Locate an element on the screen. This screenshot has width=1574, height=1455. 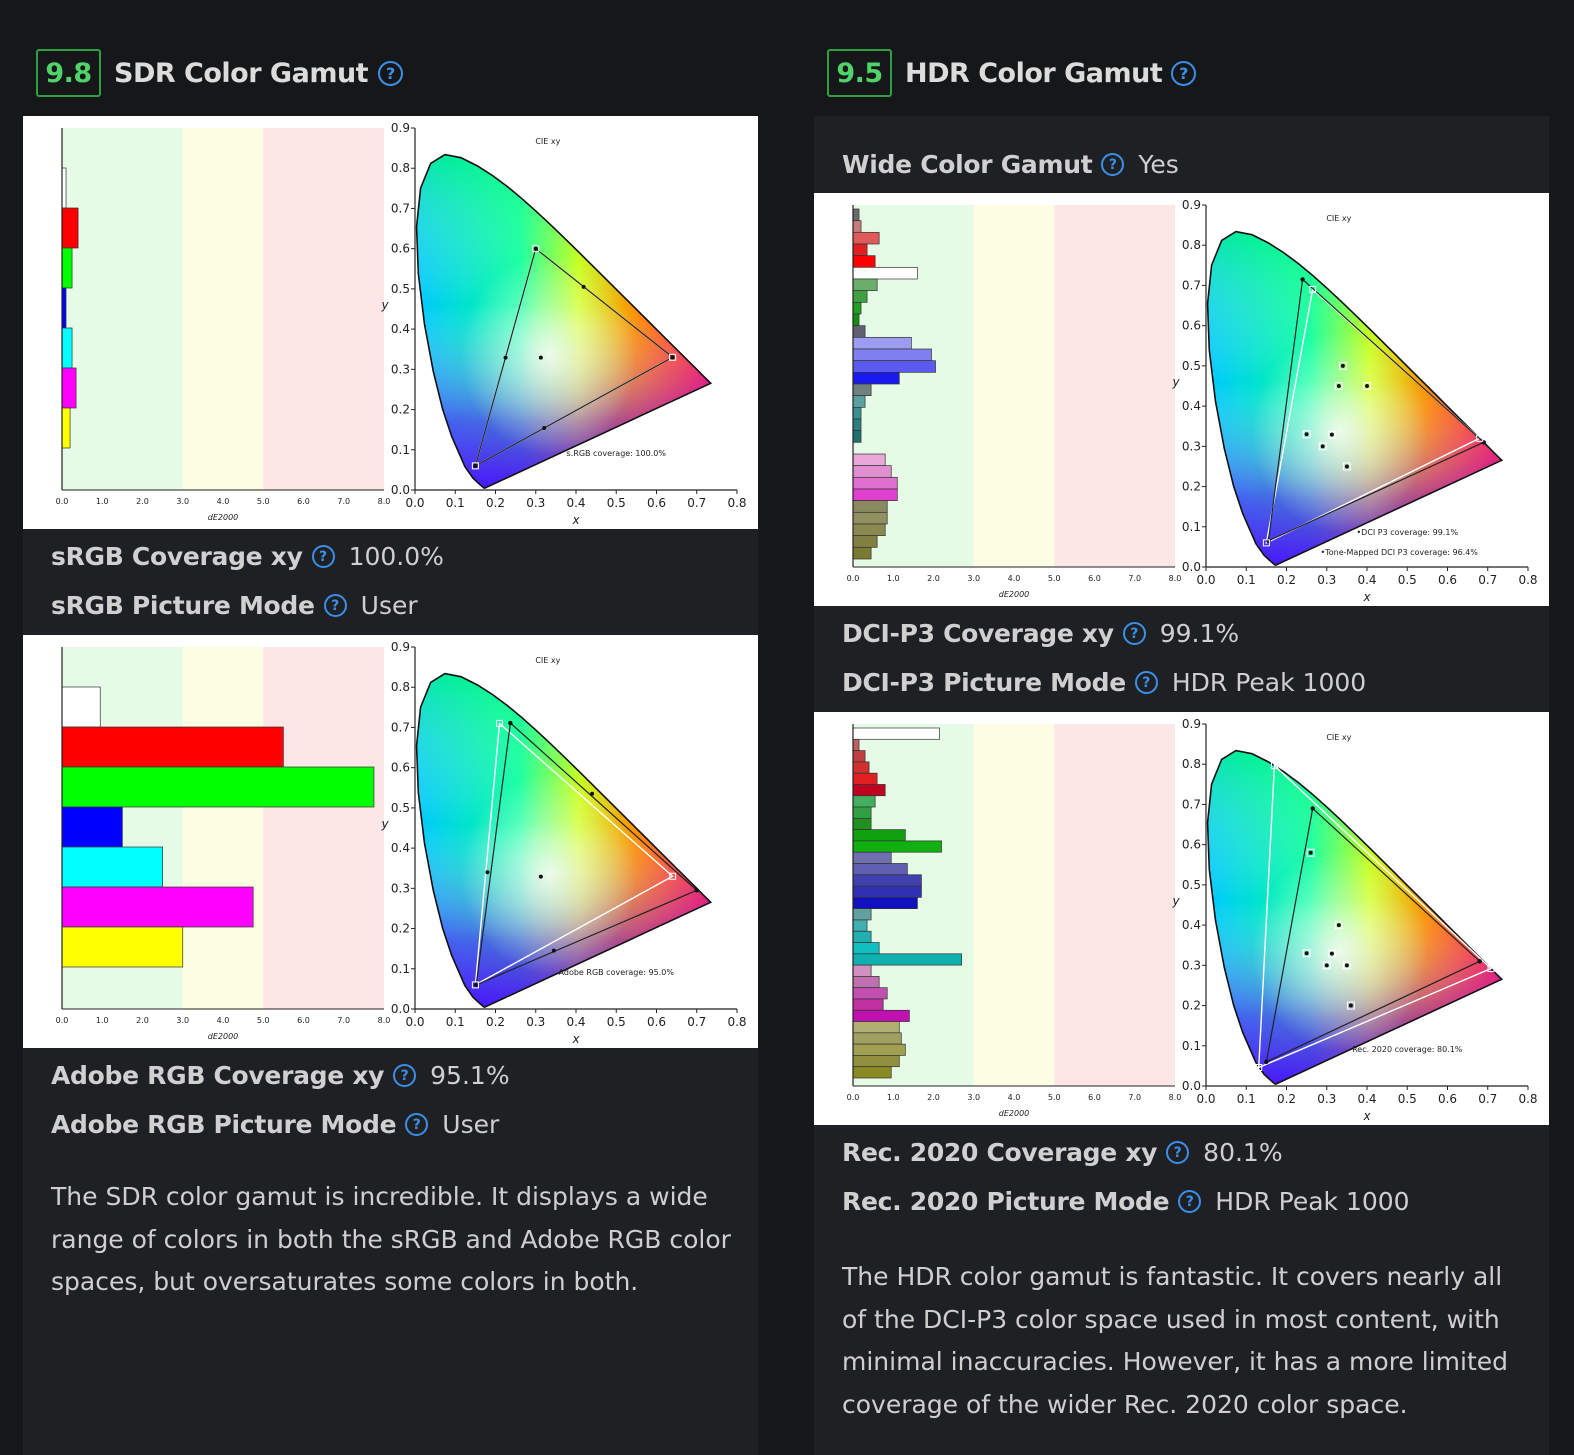
dci-mode-row: DCI-P3 Picture Mode ? HDR Peak 1000 is located at coordinates (1104, 682).